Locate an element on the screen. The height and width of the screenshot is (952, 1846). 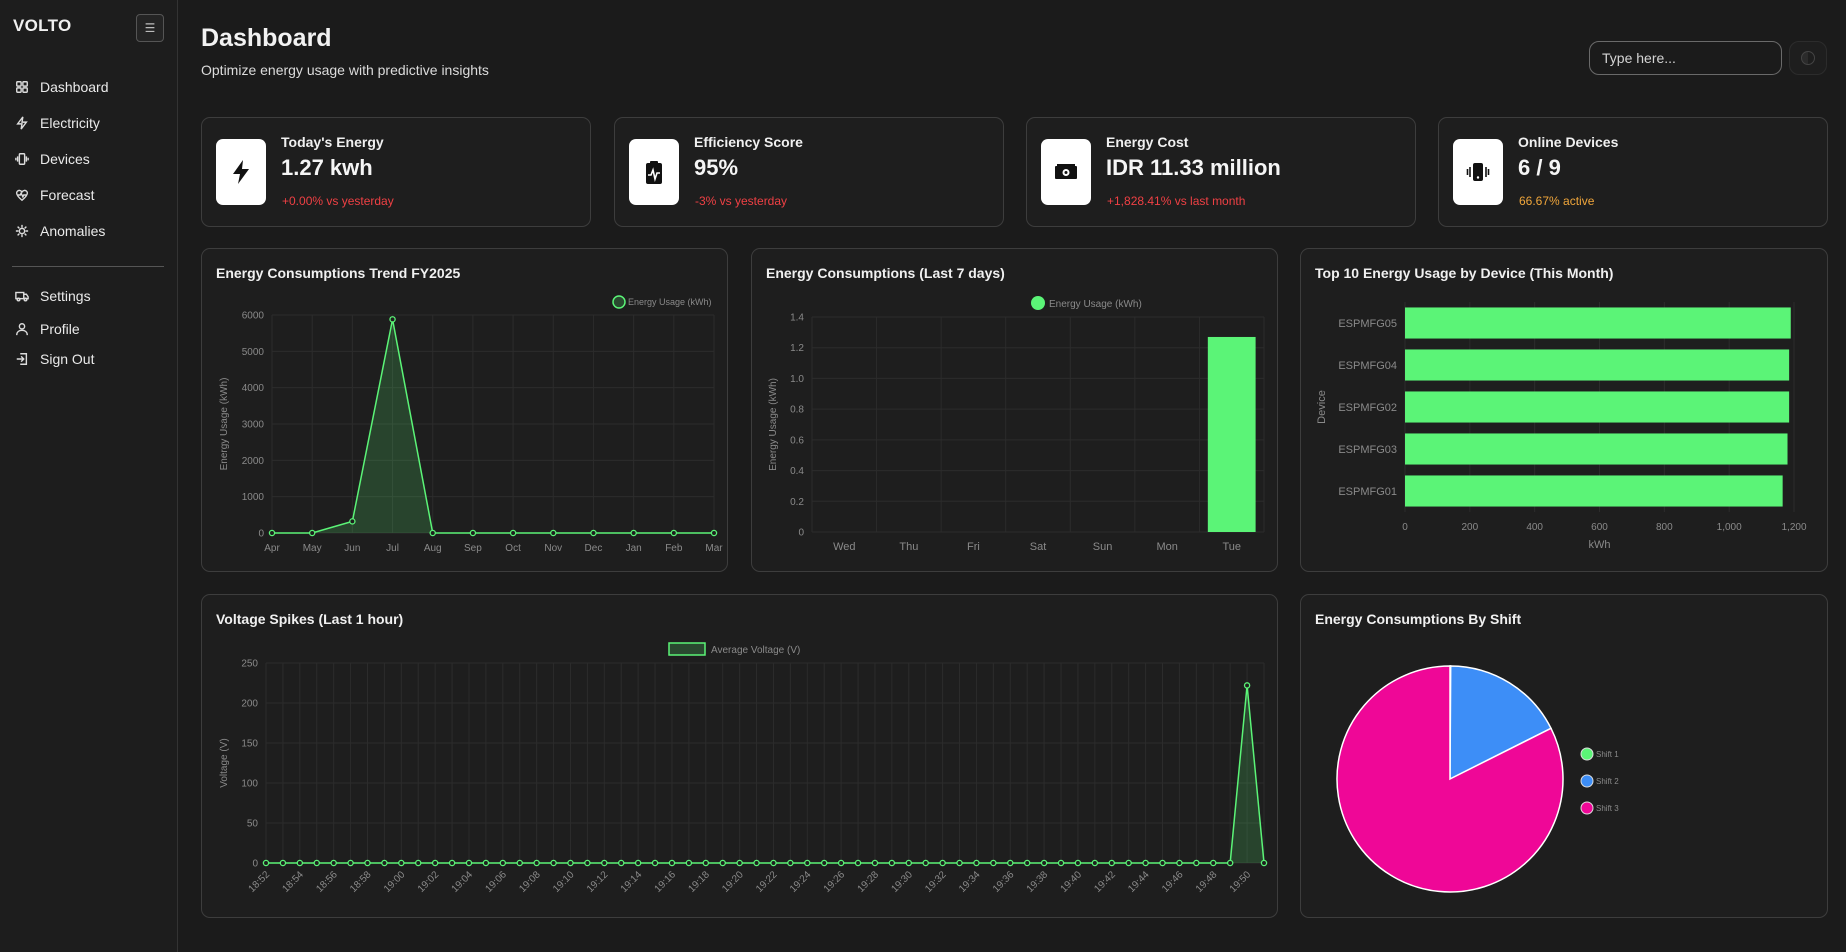
sidebar-item-label: Sign Out is located at coordinates (67, 359).